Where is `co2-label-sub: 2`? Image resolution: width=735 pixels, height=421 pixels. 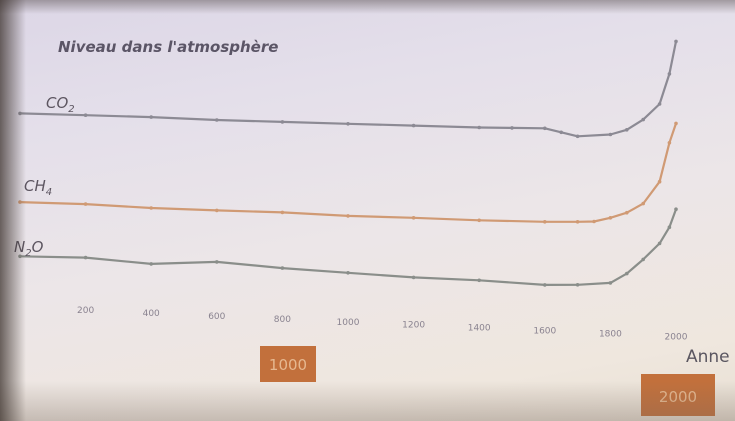
co2-label-sub: 2 is located at coordinates (71, 109).